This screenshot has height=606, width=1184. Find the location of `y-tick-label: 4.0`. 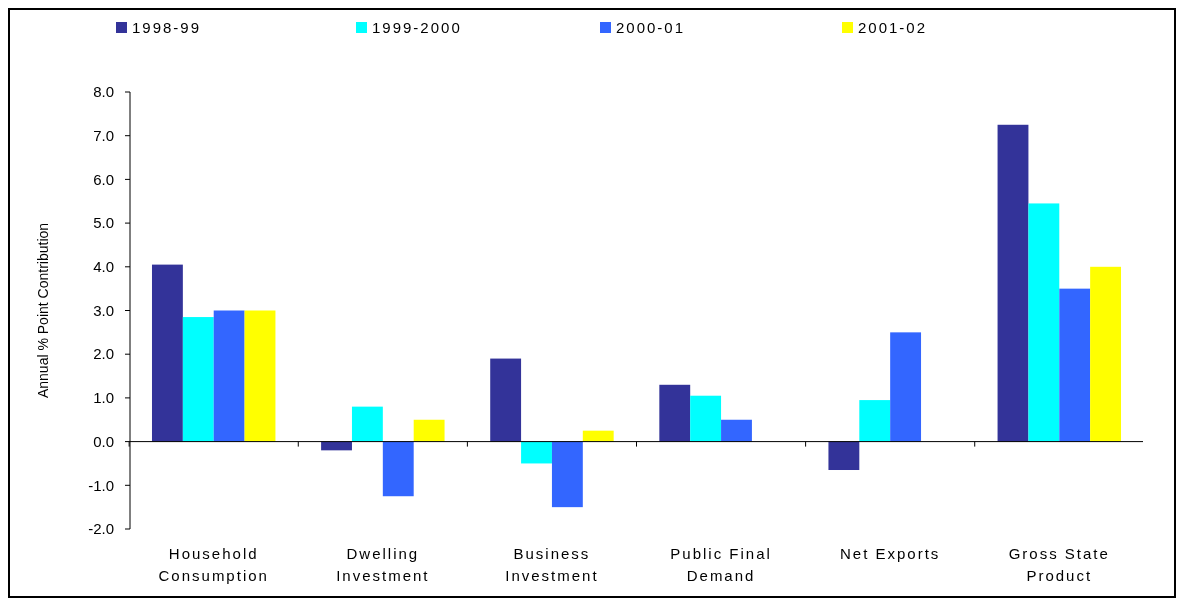

y-tick-label: 4.0 is located at coordinates (103, 267).